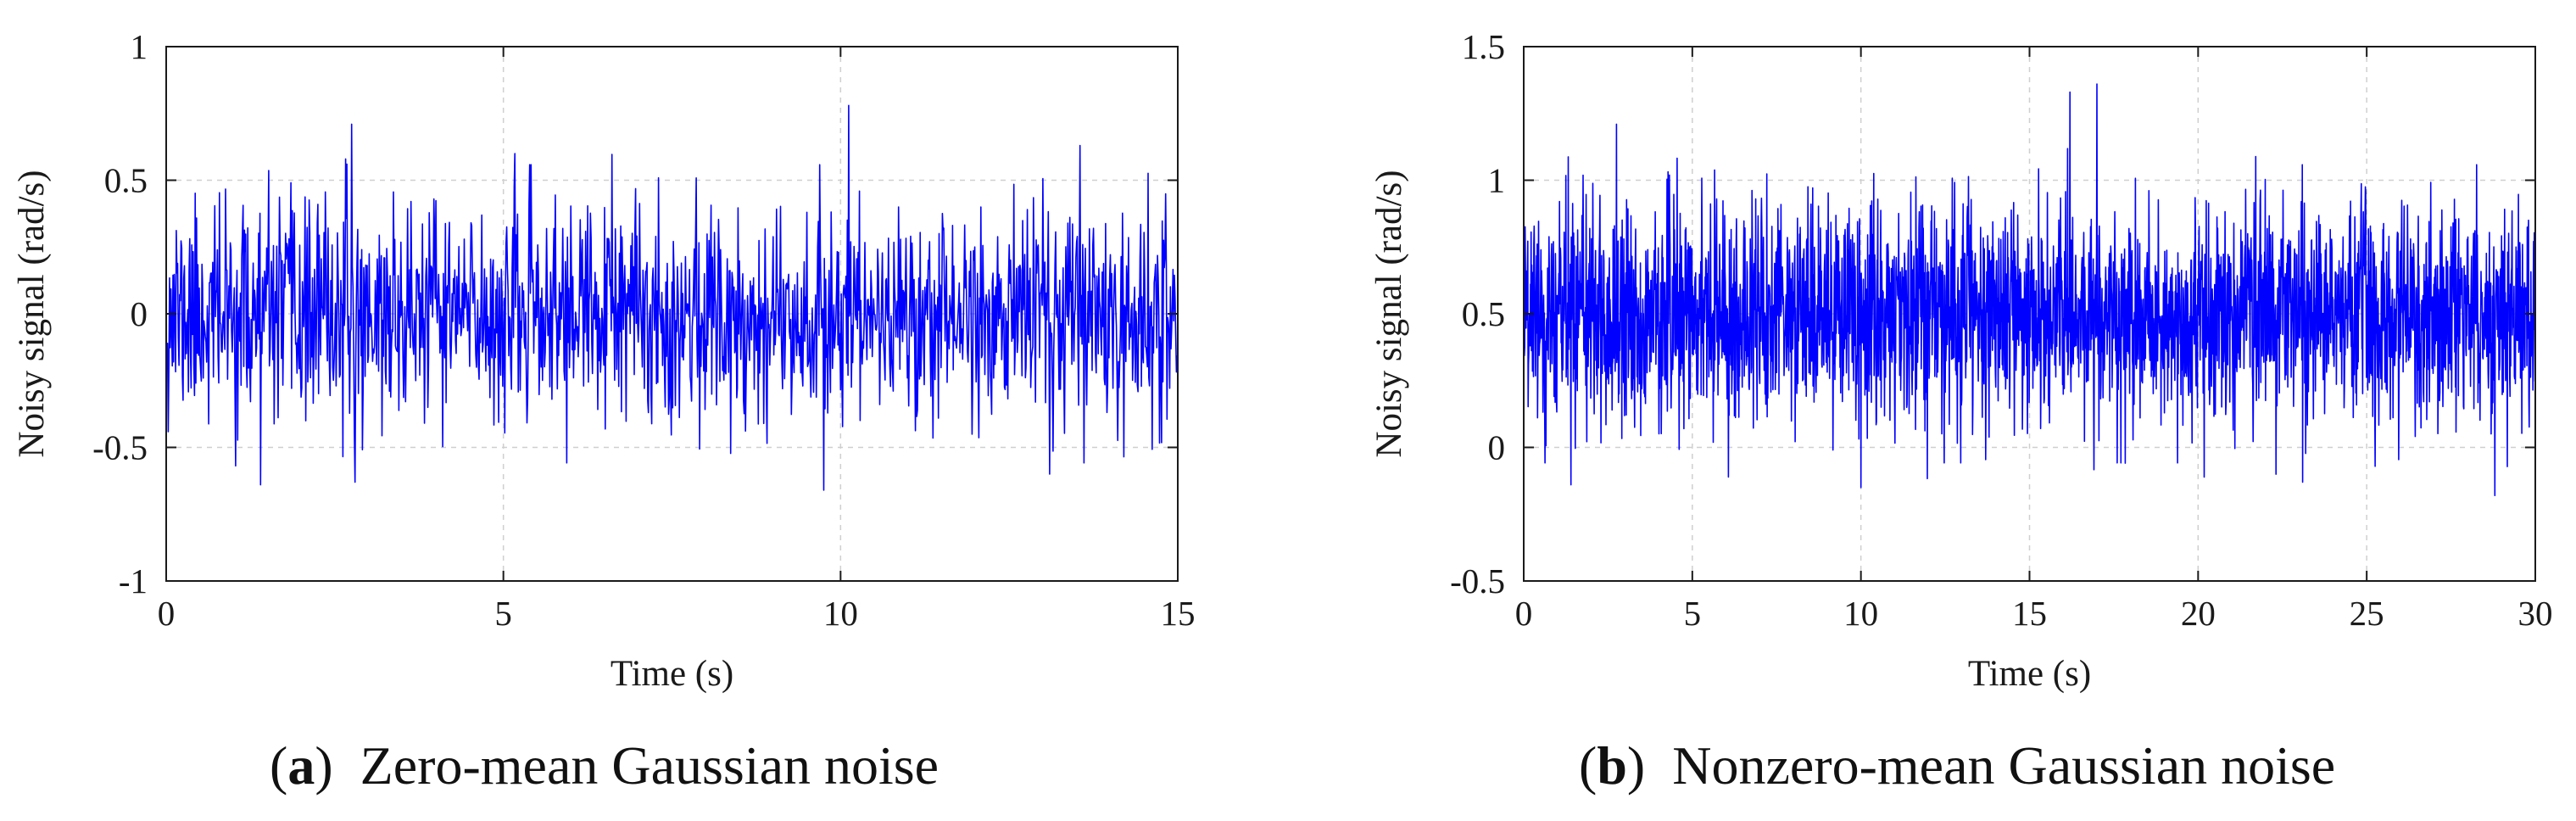 The width and height of the screenshot is (2576, 821). I want to click on x-tick-label: 20, so click(2198, 613).